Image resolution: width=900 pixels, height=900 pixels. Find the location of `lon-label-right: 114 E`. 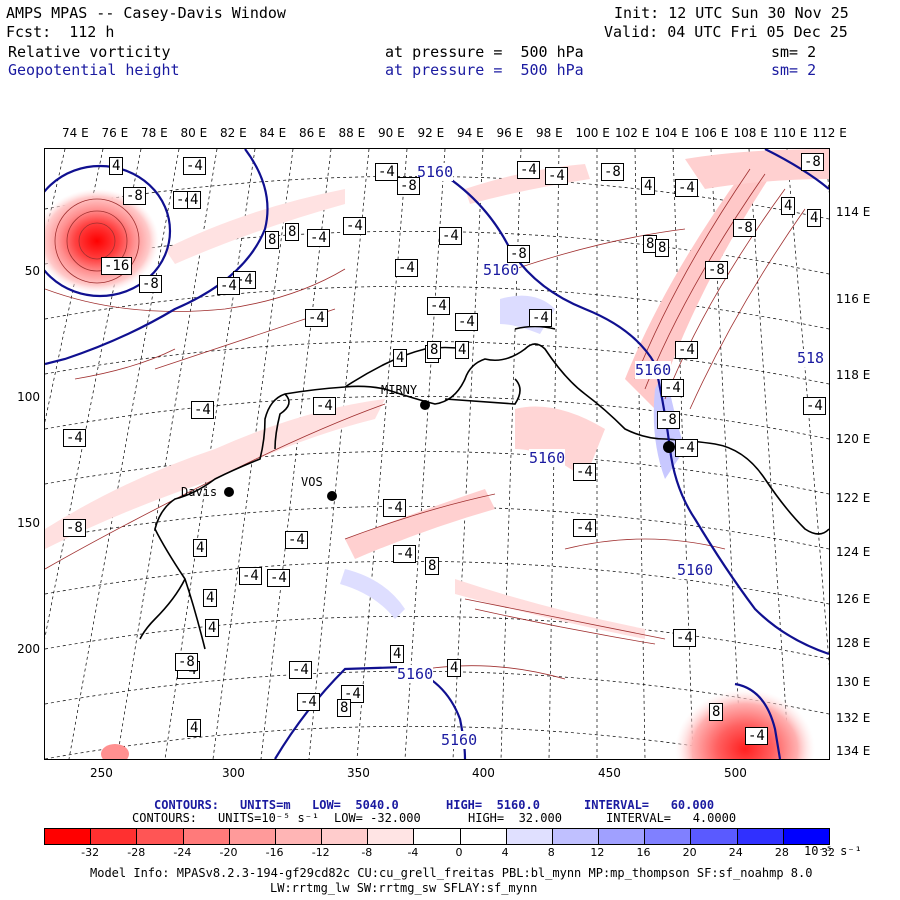

lon-label-right: 114 E is located at coordinates (853, 212).